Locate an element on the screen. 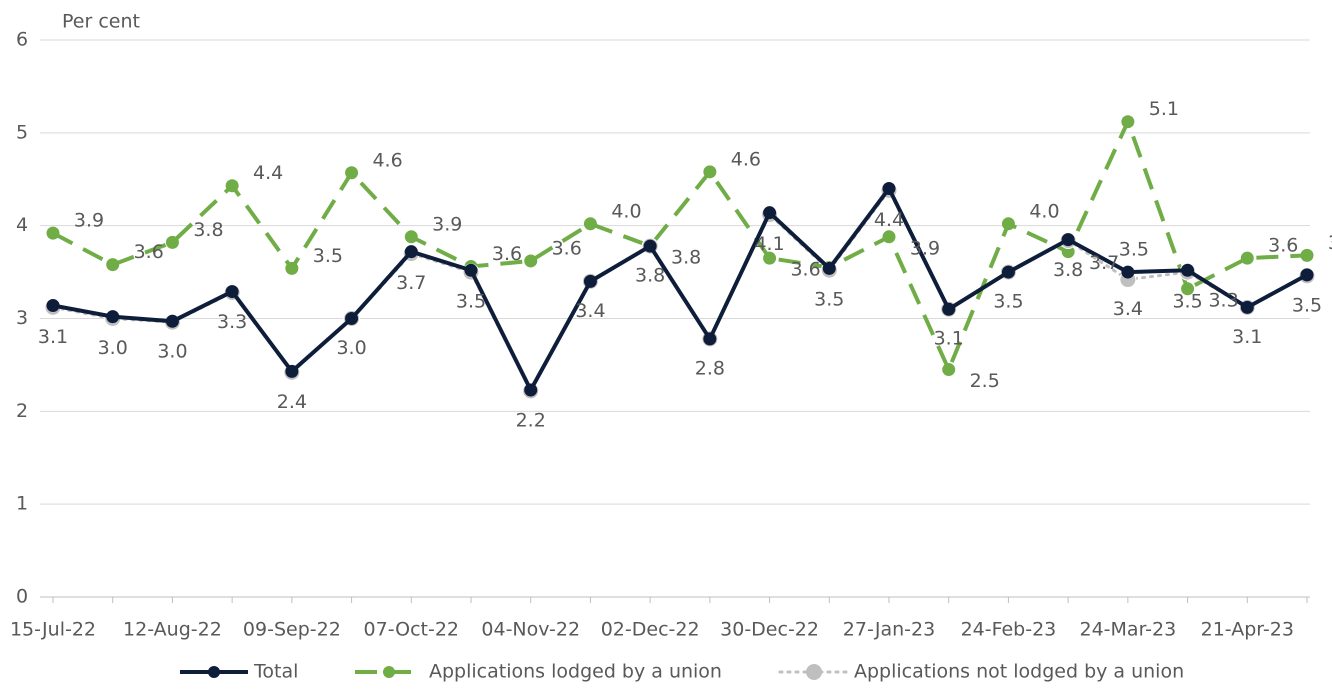 The height and width of the screenshot is (689, 1332). y-tick-label: 6 is located at coordinates (22, 40).